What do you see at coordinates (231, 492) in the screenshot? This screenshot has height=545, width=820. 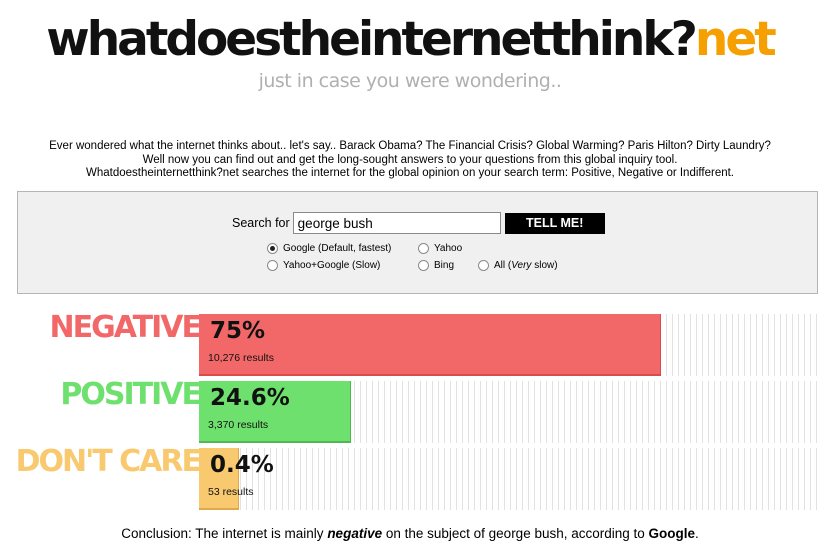 I see `result-count-dont-care: 53 results` at bounding box center [231, 492].